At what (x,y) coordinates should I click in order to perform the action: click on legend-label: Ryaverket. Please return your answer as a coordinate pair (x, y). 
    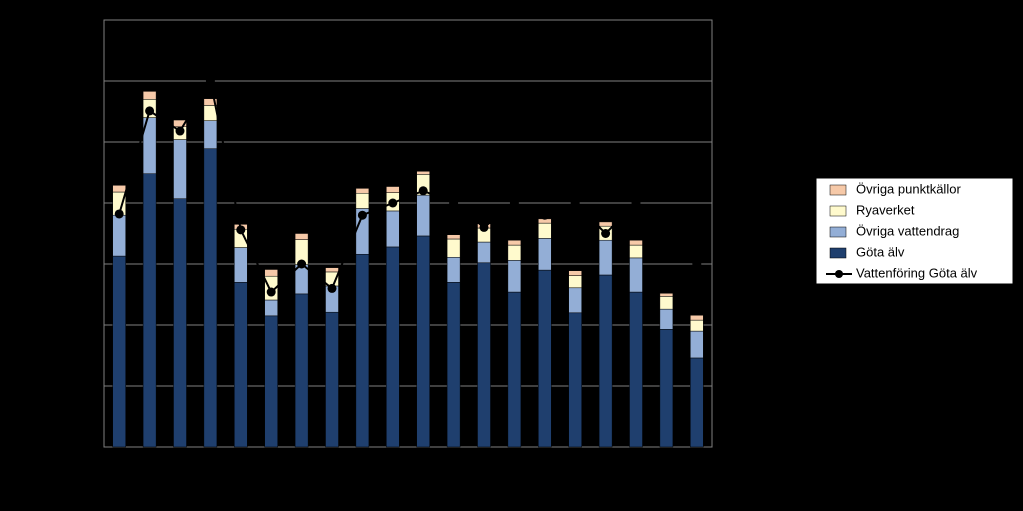
    Looking at the image, I should click on (885, 209).